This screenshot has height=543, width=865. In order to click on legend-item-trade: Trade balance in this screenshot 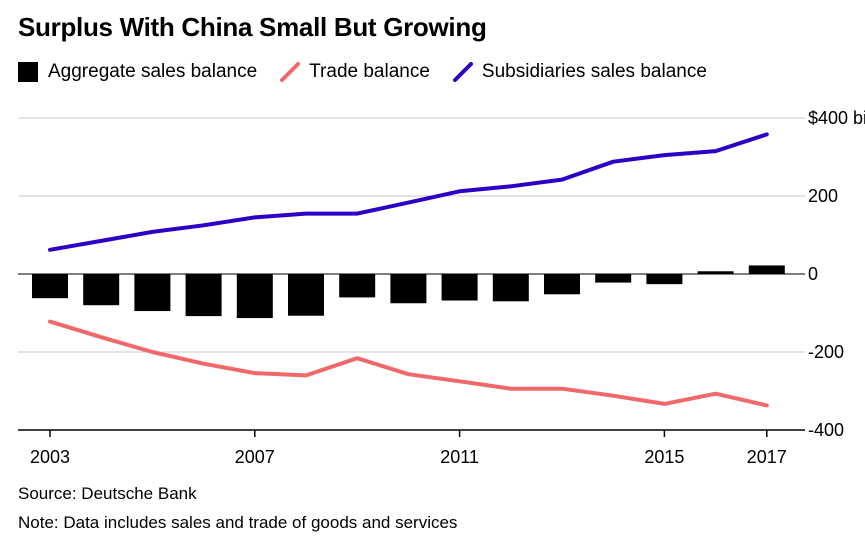, I will do `click(354, 72)`.